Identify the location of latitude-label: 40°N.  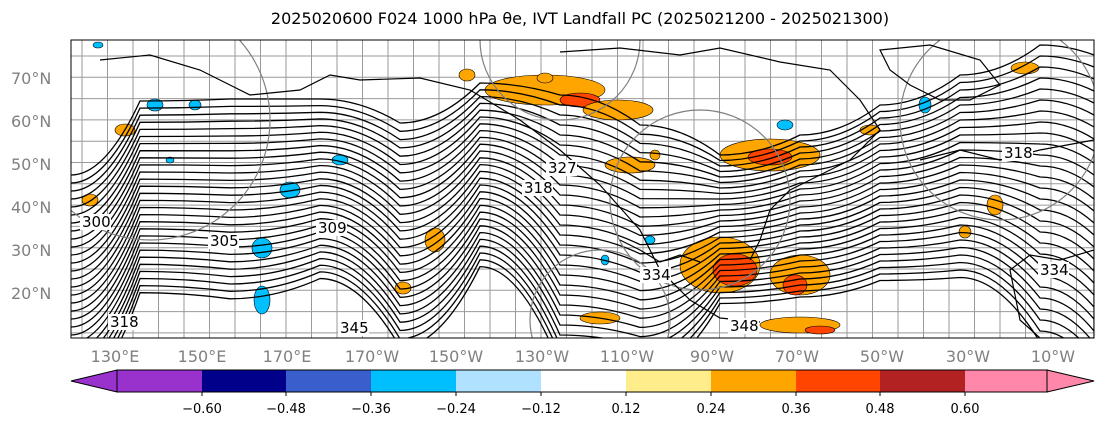
(31, 207).